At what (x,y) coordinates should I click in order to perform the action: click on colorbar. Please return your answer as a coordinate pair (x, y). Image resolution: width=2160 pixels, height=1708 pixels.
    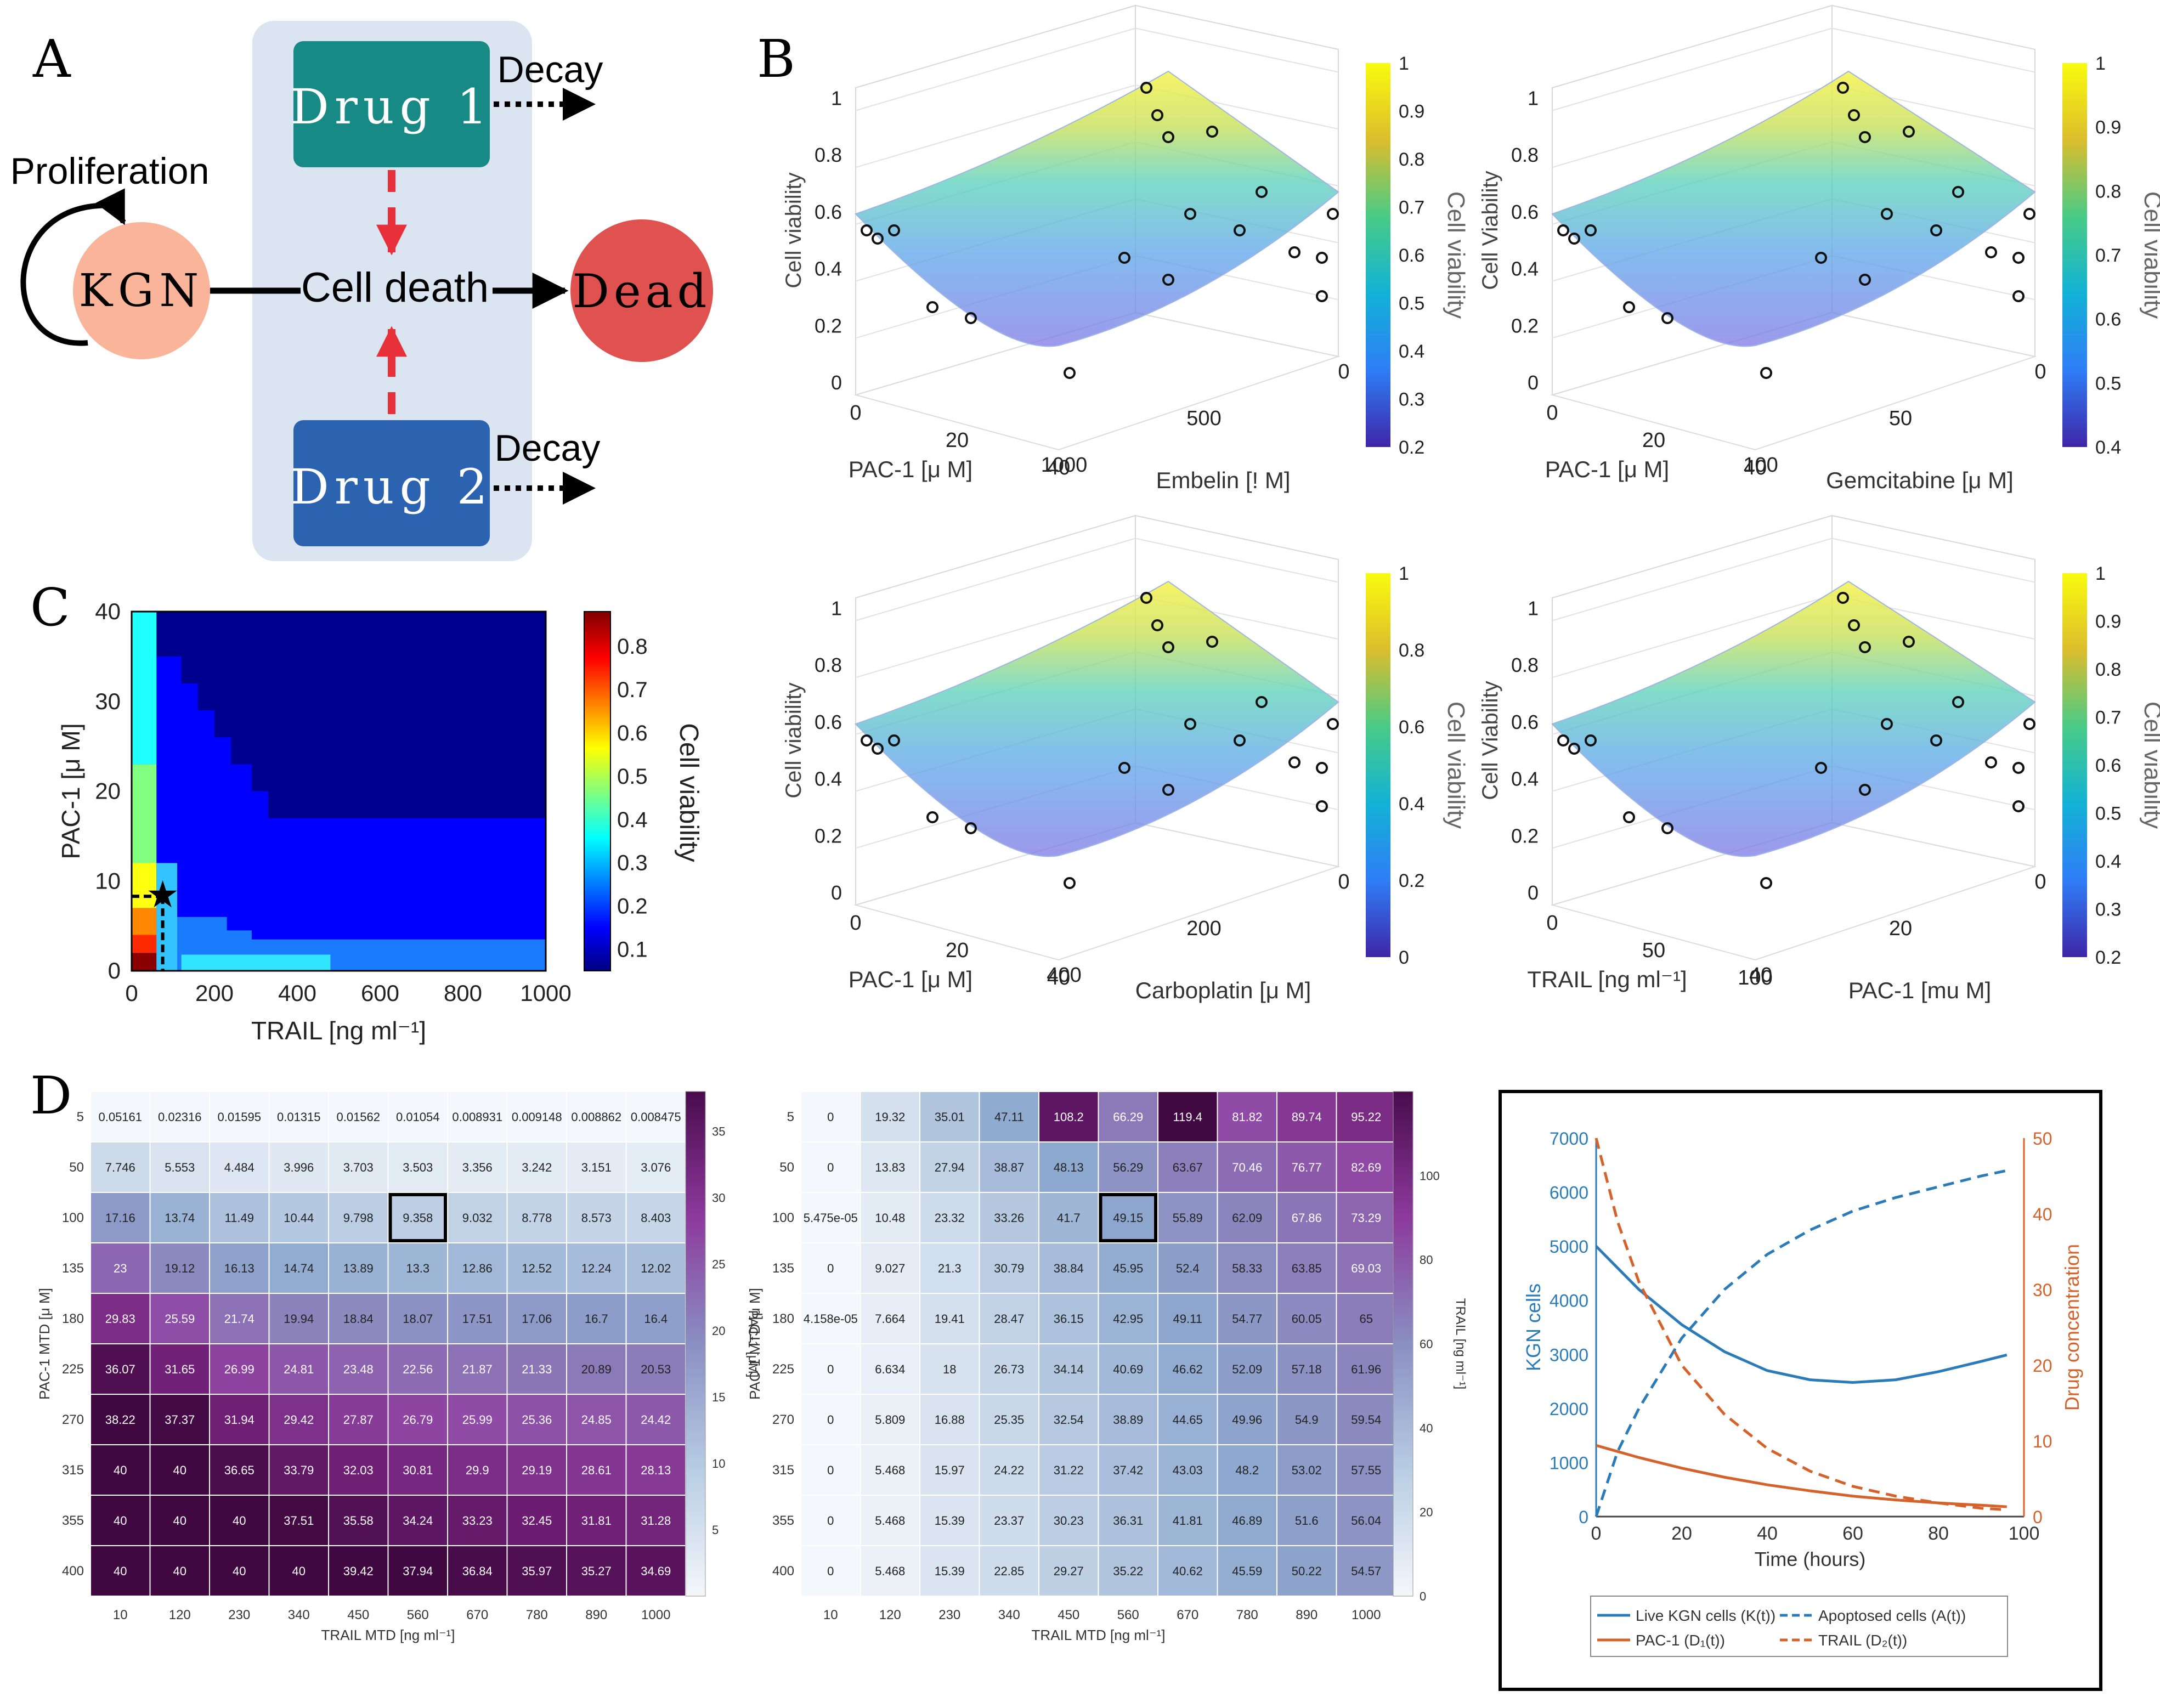
    Looking at the image, I should click on (695, 1344).